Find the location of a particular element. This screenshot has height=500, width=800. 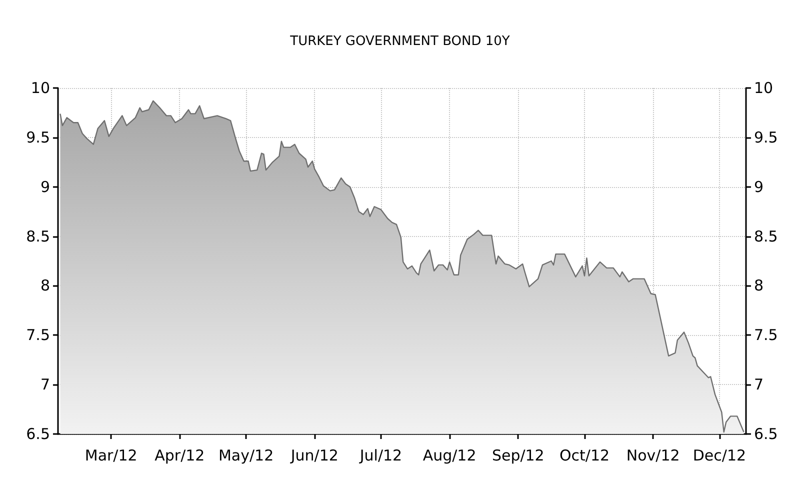

x-tick-label: Mar/12 is located at coordinates (111, 455).